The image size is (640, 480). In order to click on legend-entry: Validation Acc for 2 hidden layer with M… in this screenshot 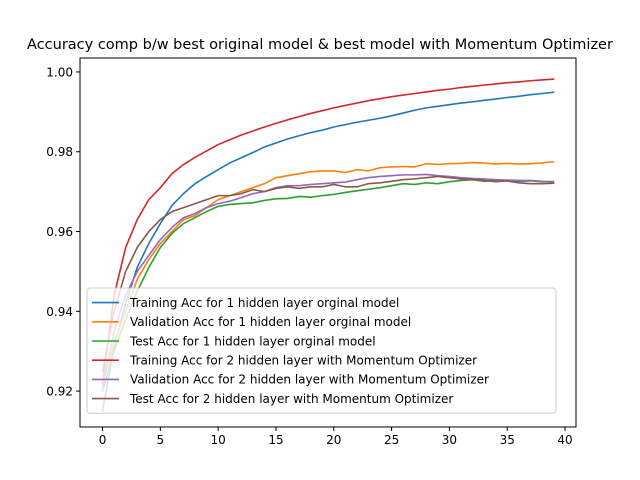, I will do `click(309, 380)`.